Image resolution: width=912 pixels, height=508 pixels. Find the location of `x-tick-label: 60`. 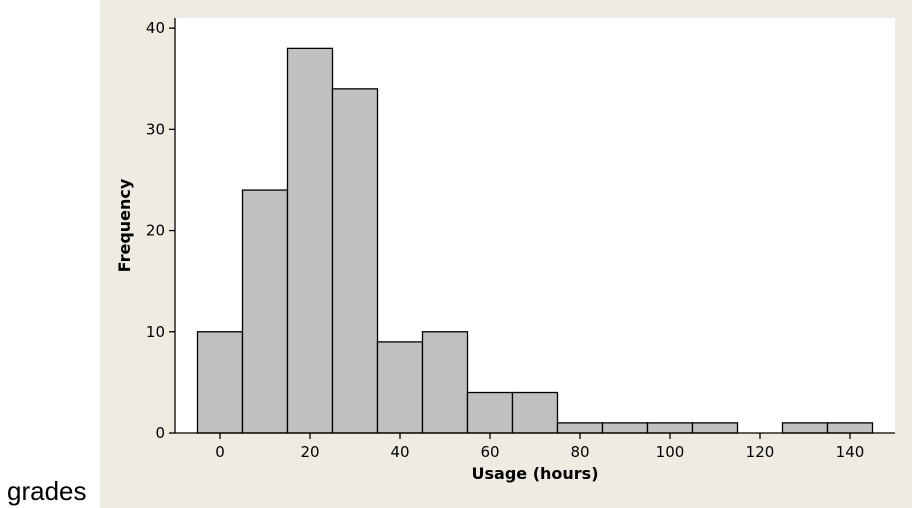

x-tick-label: 60 is located at coordinates (489, 452).